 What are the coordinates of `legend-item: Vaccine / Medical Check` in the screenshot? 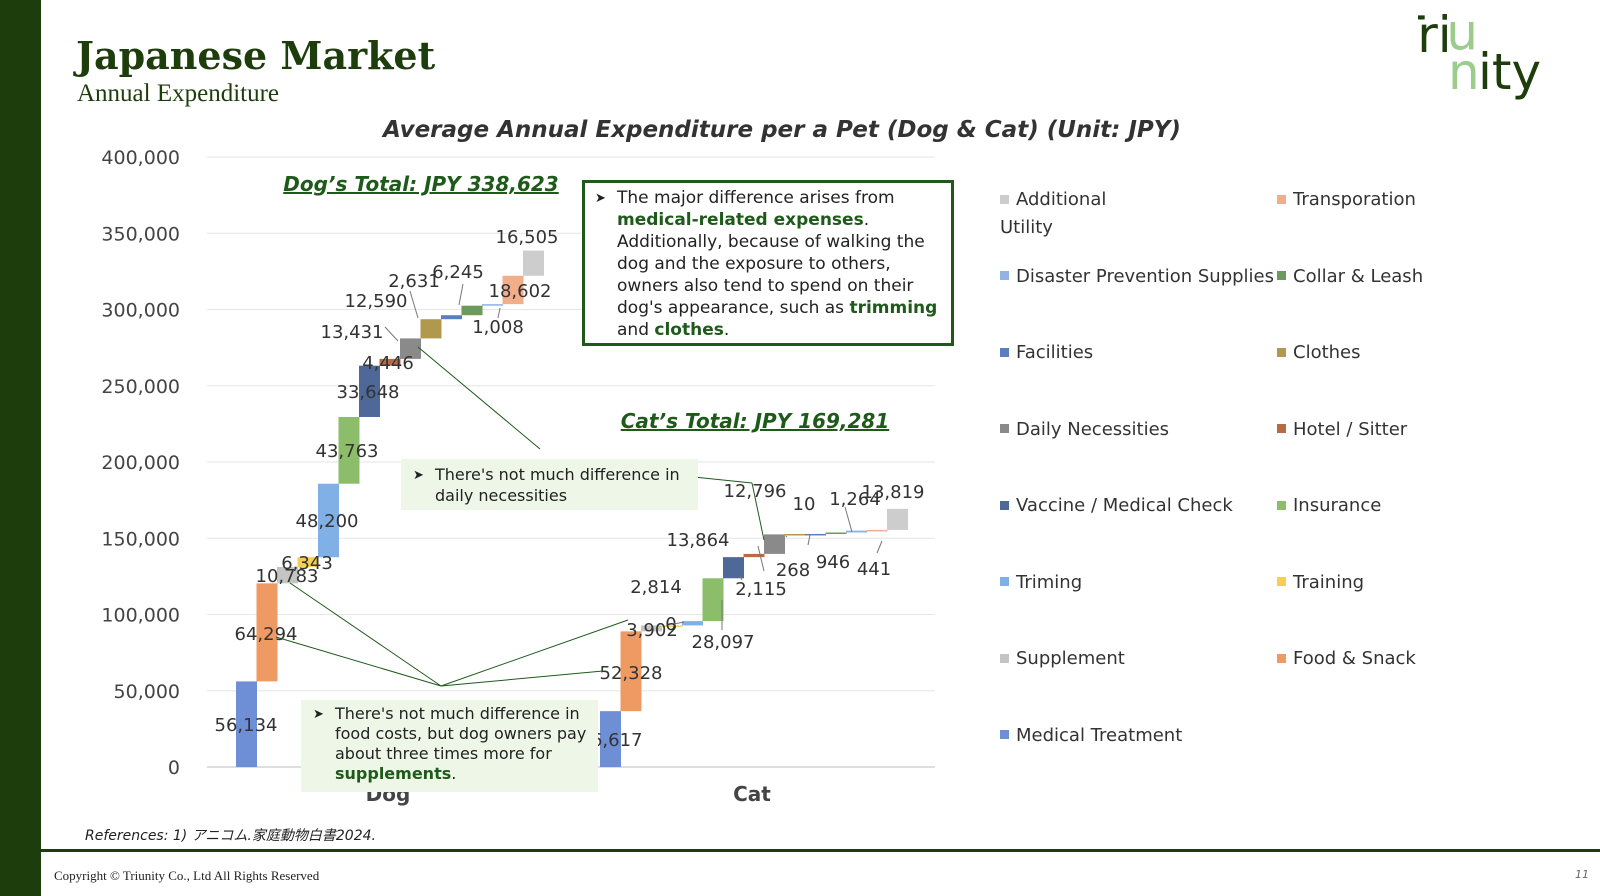 It's located at (1145, 506).